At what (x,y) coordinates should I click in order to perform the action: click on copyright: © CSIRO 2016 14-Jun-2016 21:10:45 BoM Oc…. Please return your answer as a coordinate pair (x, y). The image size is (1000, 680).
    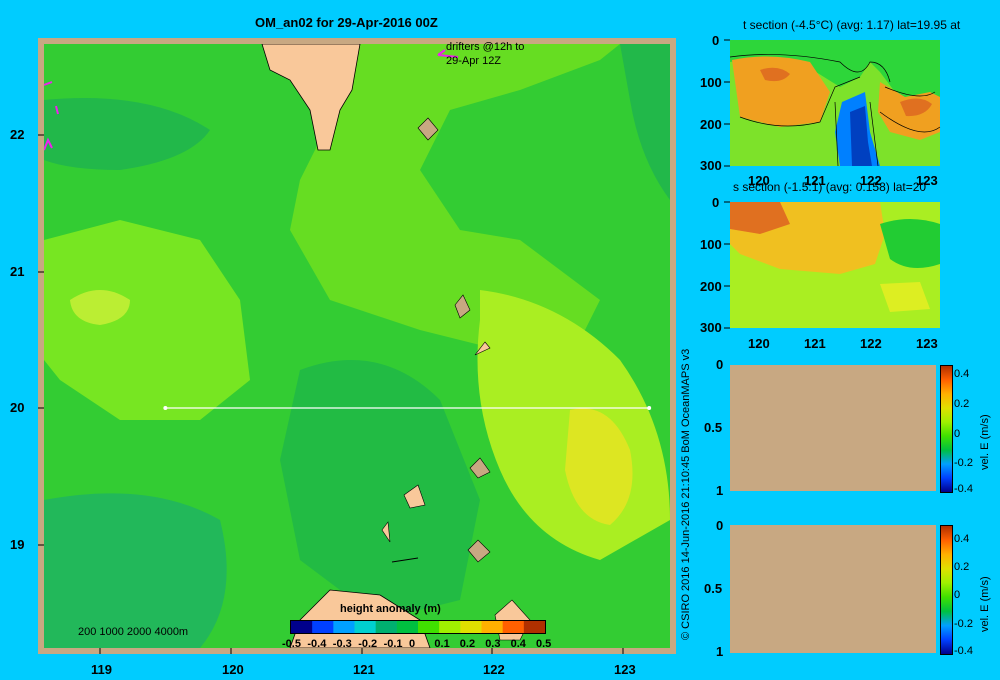
    Looking at the image, I should click on (686, 494).